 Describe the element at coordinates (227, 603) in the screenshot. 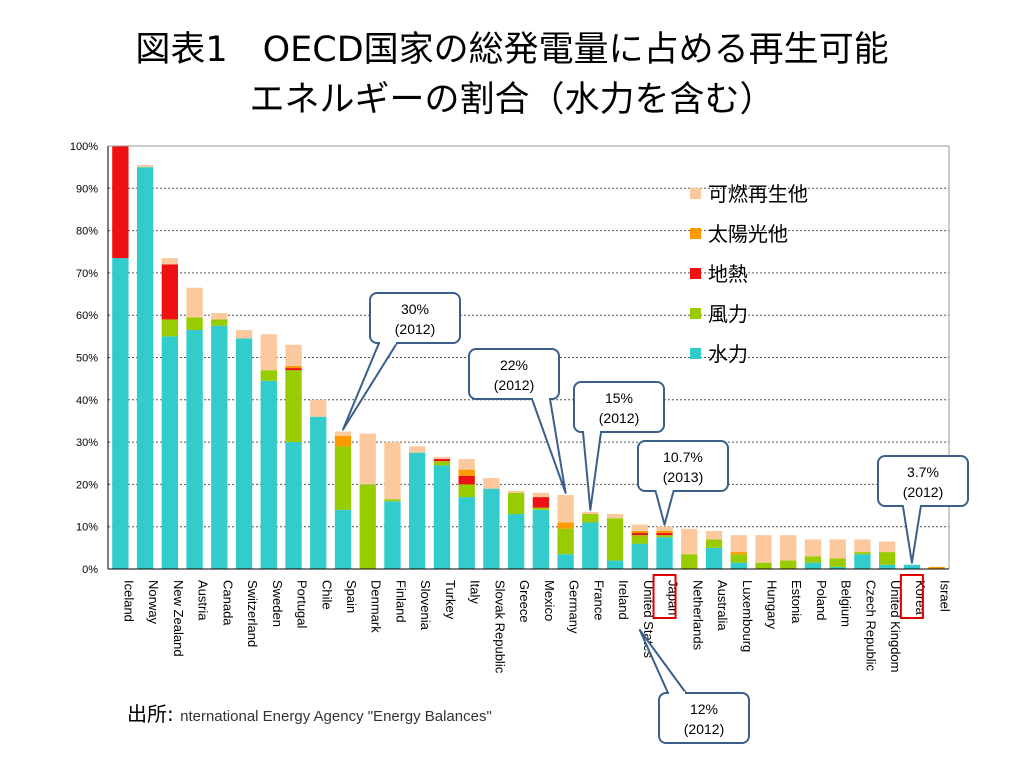

I see `x-tick-label: Canada` at that location.